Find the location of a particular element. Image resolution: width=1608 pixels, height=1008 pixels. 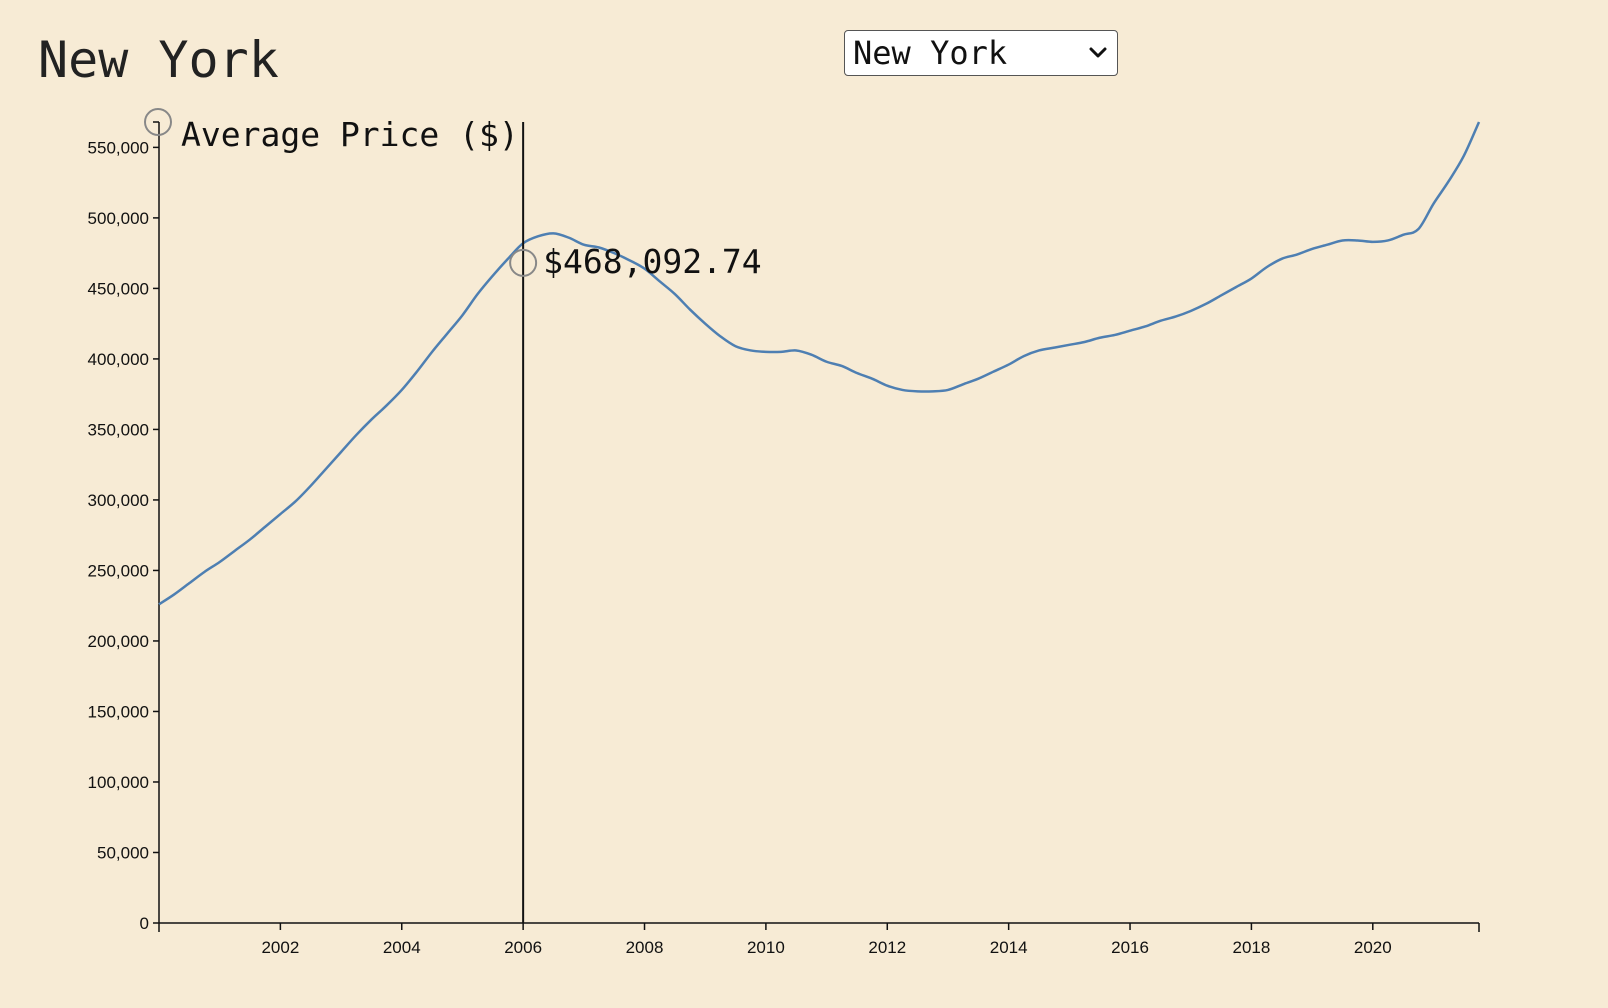

x-tick-label: 2018 is located at coordinates (1251, 947).